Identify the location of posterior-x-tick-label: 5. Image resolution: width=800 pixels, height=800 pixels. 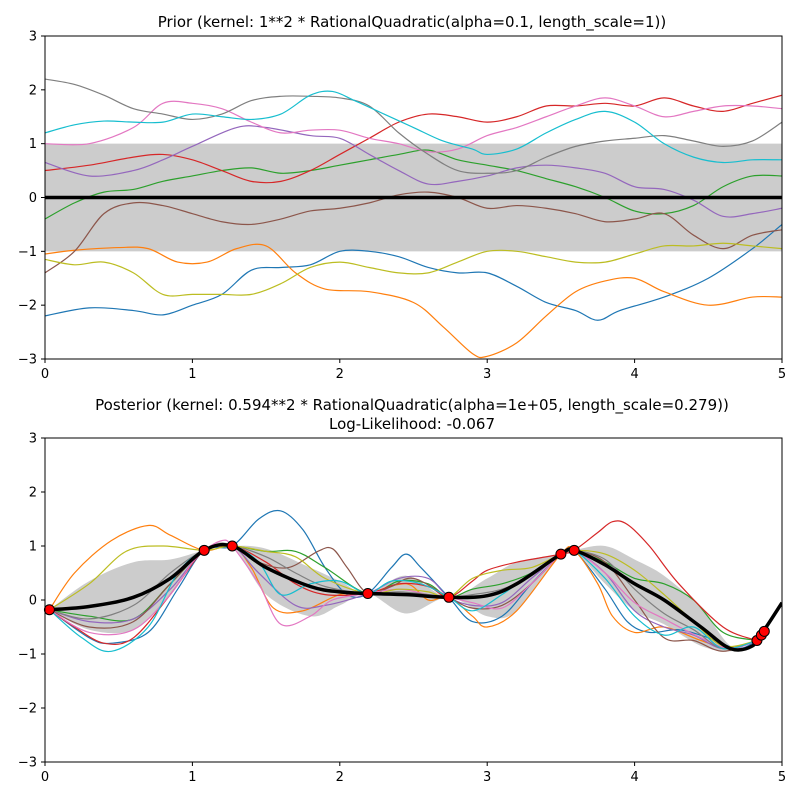
(782, 777).